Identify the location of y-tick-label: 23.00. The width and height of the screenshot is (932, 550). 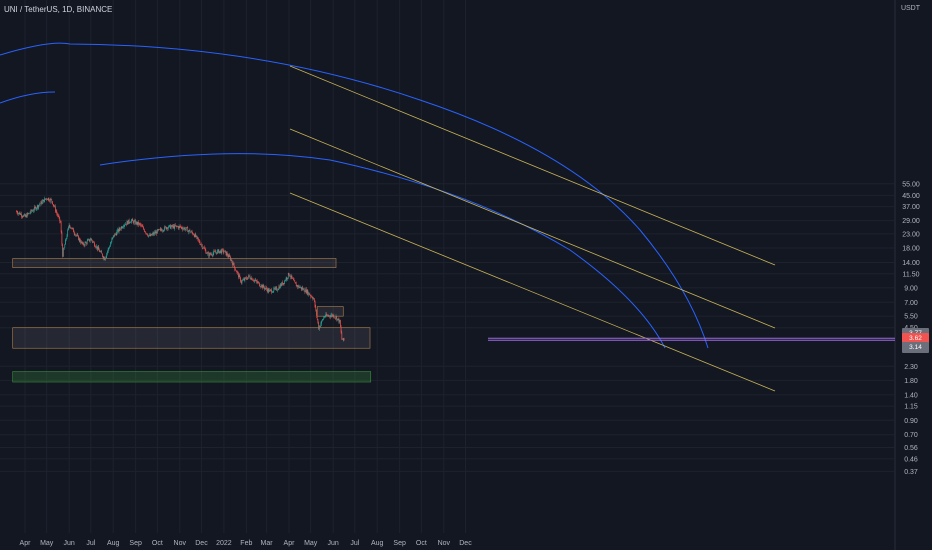
(911, 234).